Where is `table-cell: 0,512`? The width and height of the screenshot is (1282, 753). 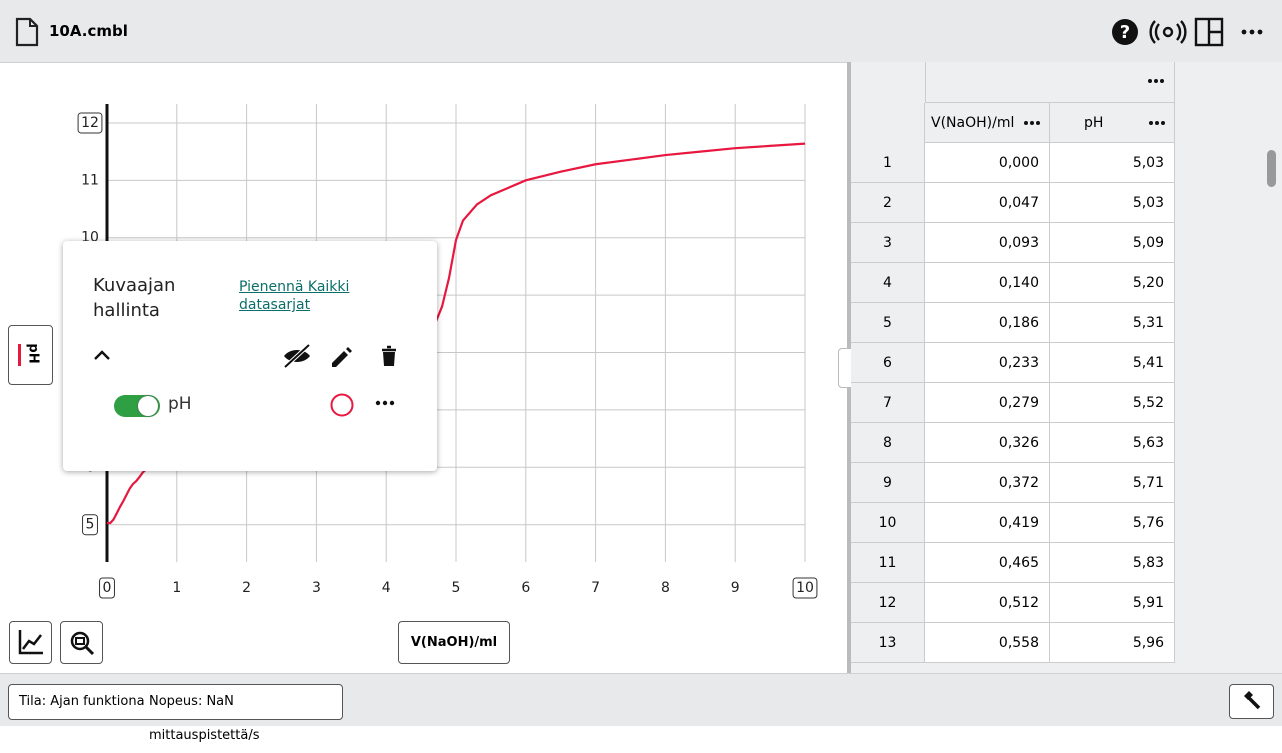 table-cell: 0,512 is located at coordinates (987, 603).